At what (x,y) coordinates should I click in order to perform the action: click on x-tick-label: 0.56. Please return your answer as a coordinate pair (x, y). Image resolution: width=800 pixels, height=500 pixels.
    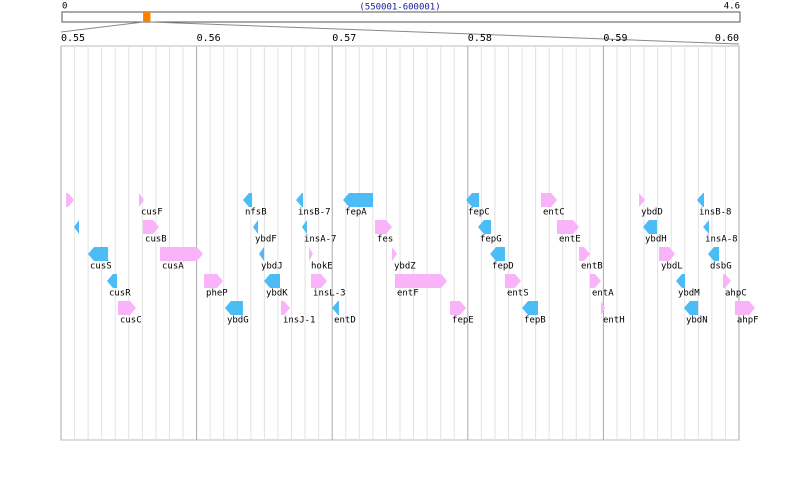
    Looking at the image, I should click on (209, 38).